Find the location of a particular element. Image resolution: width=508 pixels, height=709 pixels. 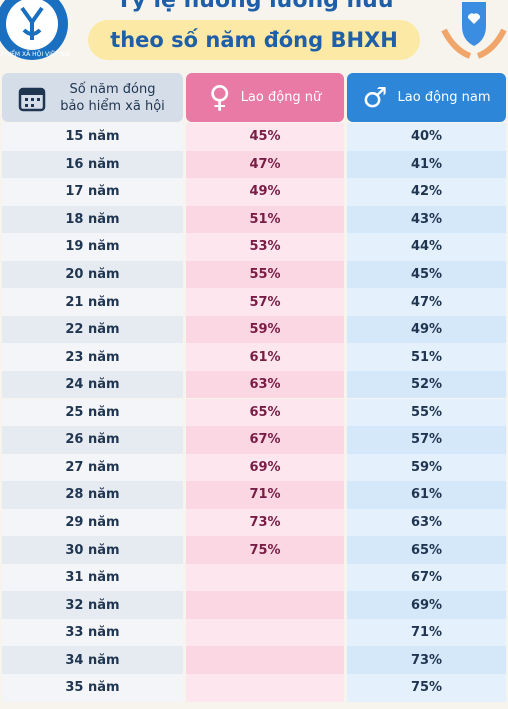

table-cell: 44% is located at coordinates (426, 247).